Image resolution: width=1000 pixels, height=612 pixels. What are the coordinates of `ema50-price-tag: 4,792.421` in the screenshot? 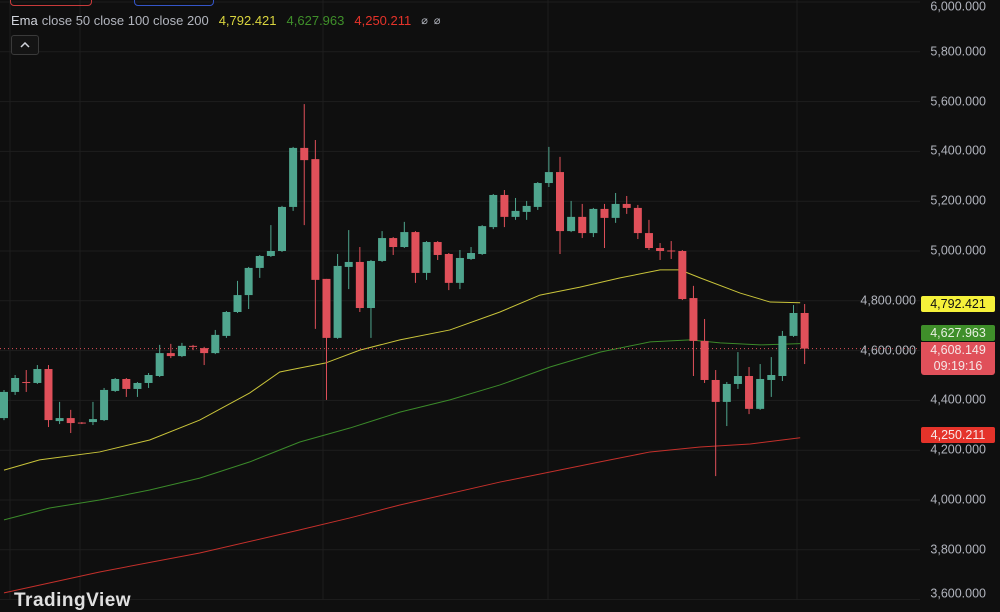 It's located at (958, 304).